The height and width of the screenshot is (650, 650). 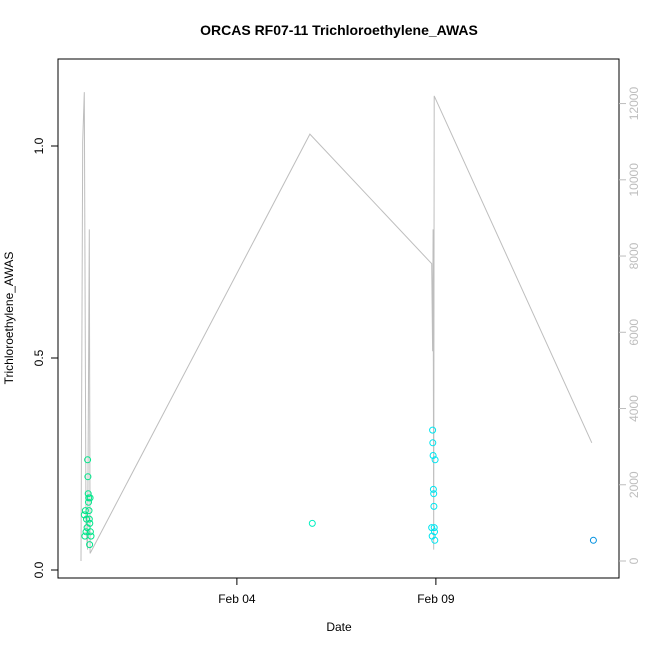 What do you see at coordinates (39, 145) in the screenshot?
I see `y-tick-label: 1.0` at bounding box center [39, 145].